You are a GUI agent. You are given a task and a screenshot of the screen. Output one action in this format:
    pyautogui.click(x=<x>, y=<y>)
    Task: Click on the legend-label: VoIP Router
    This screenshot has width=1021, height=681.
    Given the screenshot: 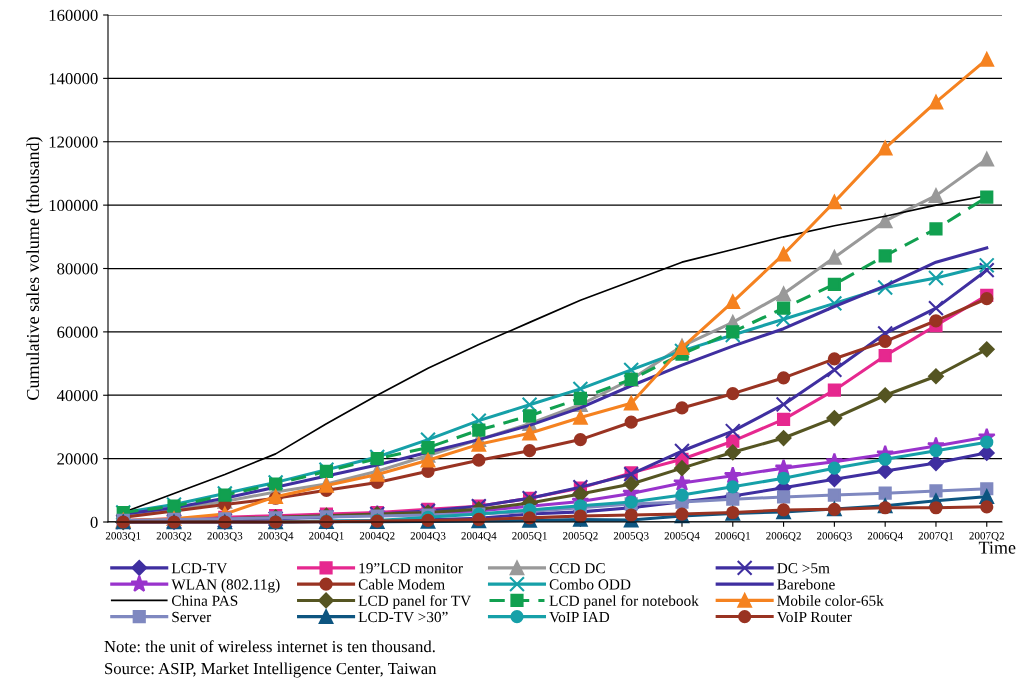 What is the action you would take?
    pyautogui.click(x=814, y=617)
    